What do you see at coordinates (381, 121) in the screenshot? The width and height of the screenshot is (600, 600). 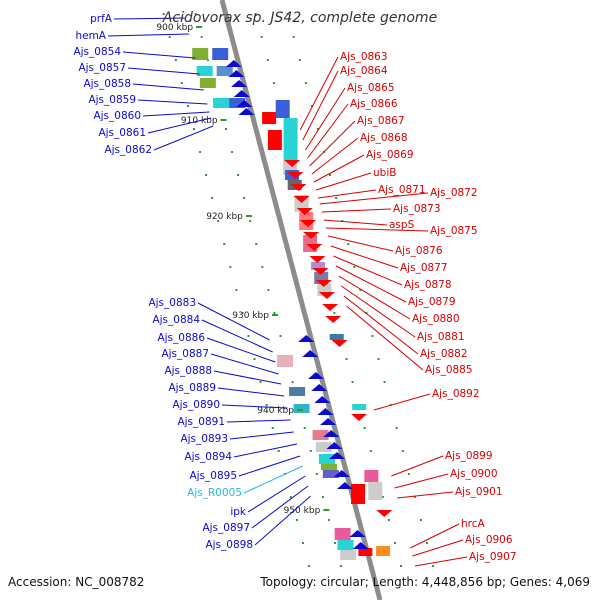 I see `gene-label-right: Ajs_0867` at bounding box center [381, 121].